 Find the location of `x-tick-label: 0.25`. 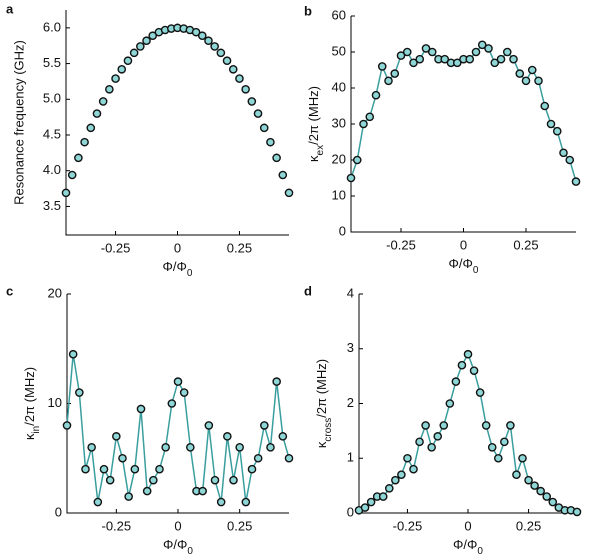

x-tick-label: 0.25 is located at coordinates (239, 247).